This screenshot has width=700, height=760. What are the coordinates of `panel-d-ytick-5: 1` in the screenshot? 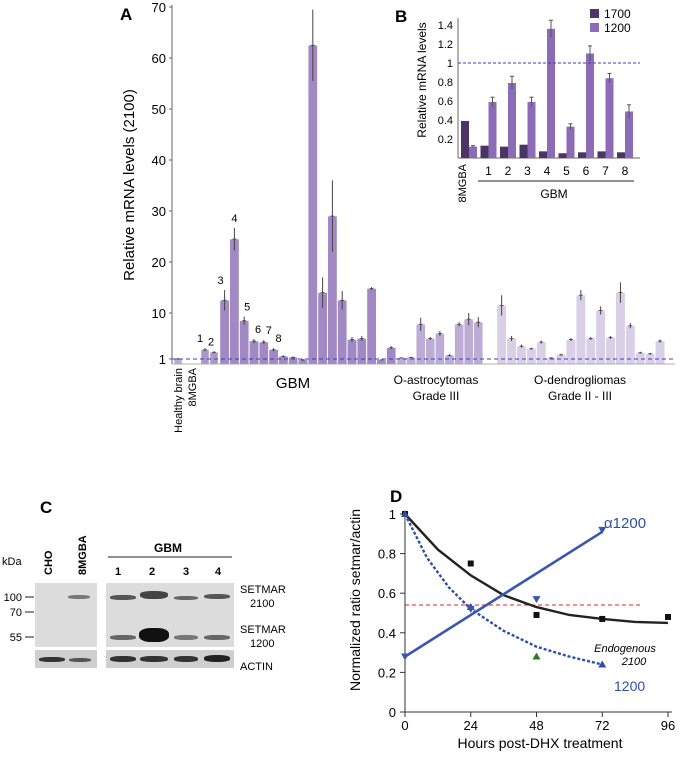 It's located at (392, 514).